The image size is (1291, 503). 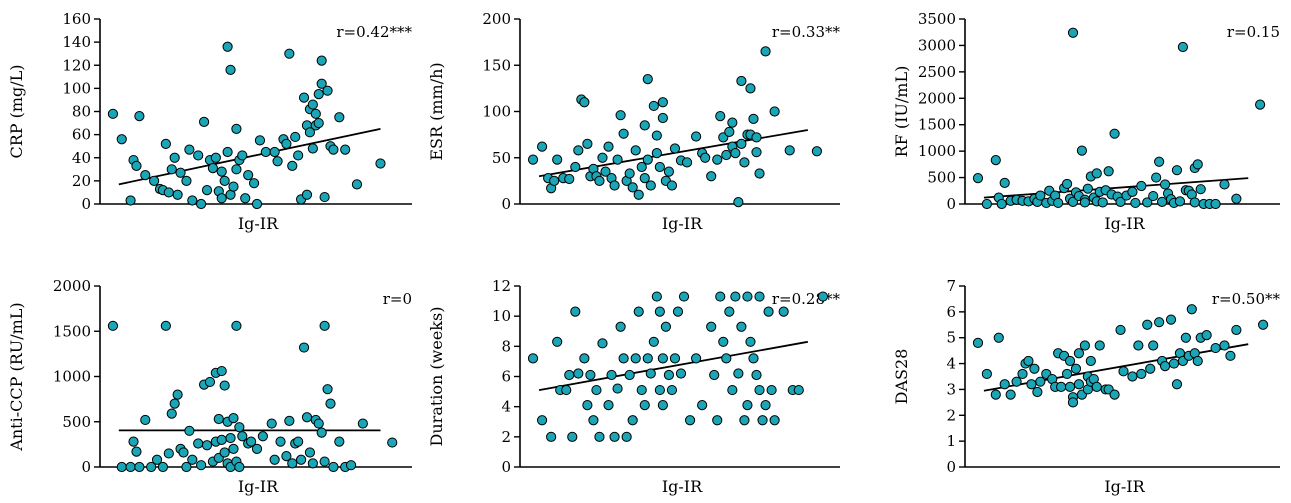 I want to click on correlation-annotation: r=0, so click(x=397, y=299).